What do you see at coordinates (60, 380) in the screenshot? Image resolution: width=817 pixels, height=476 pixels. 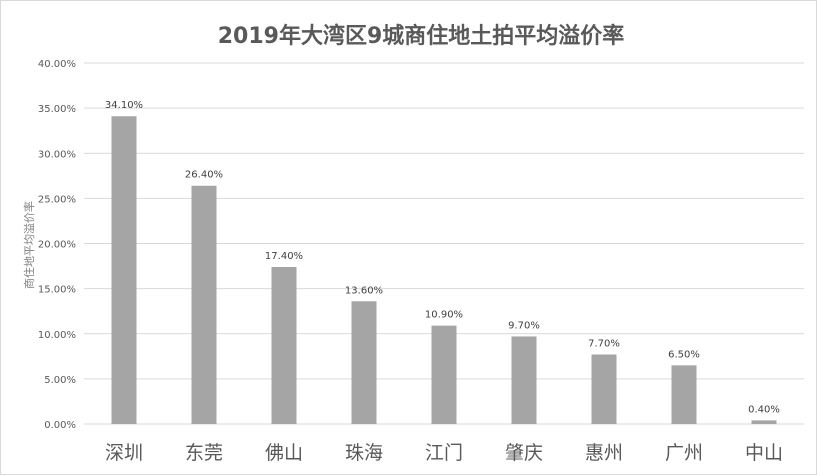 I see `y-tick-label: 5.00%` at bounding box center [60, 380].